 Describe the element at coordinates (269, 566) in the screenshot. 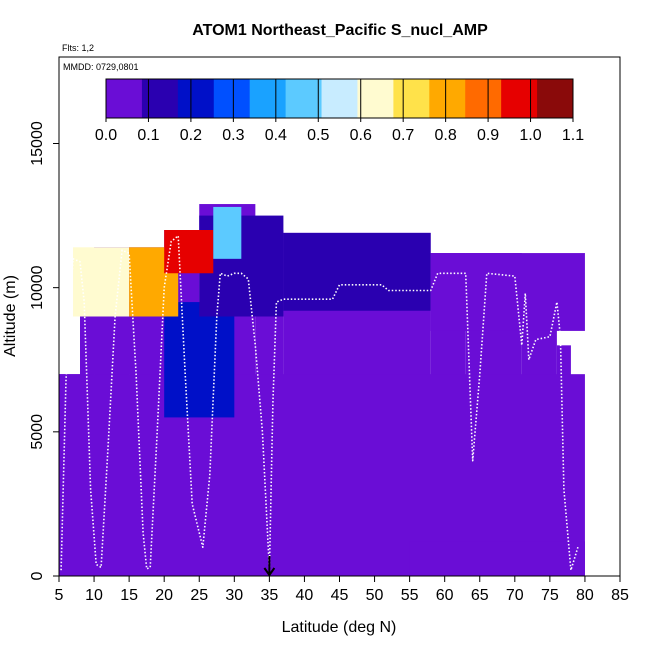

I see `latitude-marker` at that location.